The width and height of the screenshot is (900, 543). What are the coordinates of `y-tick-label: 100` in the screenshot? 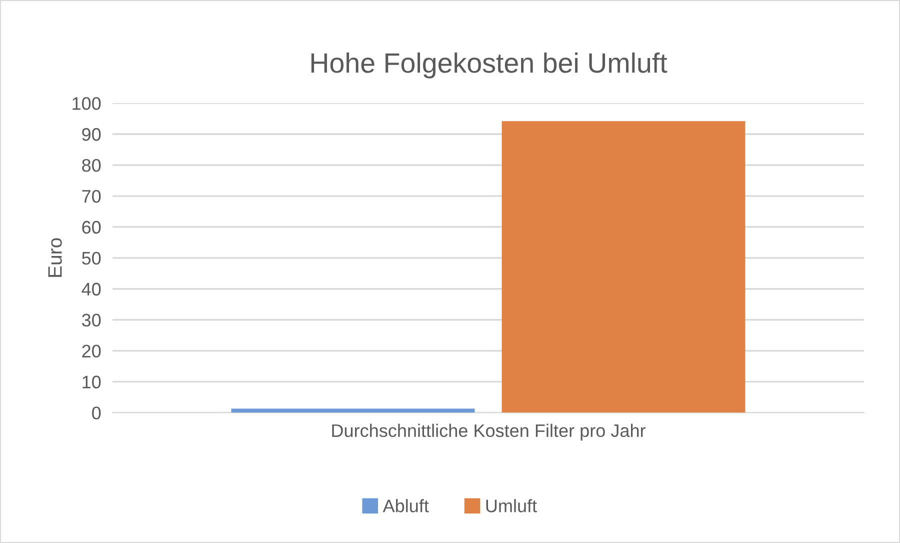 It's located at (86, 103).